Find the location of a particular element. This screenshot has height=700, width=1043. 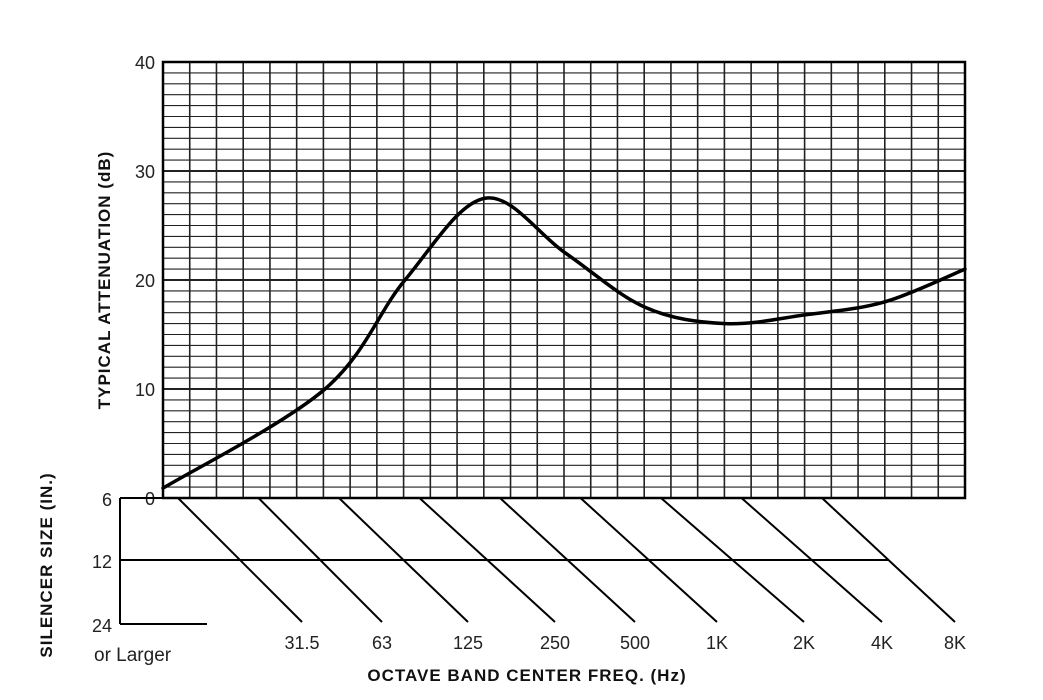

y-tick-label: 30 is located at coordinates (145, 172).